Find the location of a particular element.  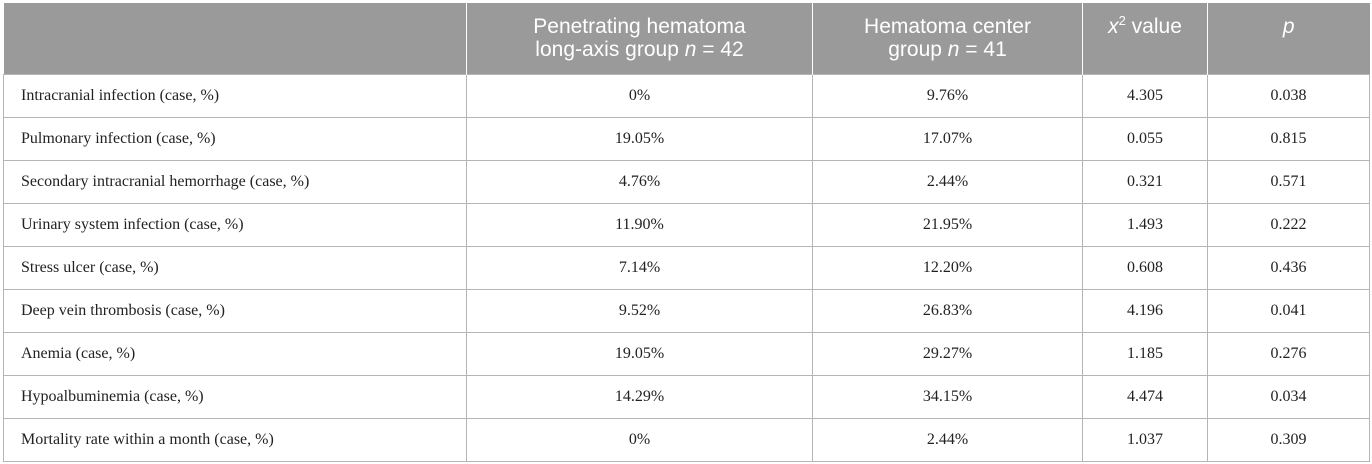

center-group-value: 34.15% is located at coordinates (947, 396).